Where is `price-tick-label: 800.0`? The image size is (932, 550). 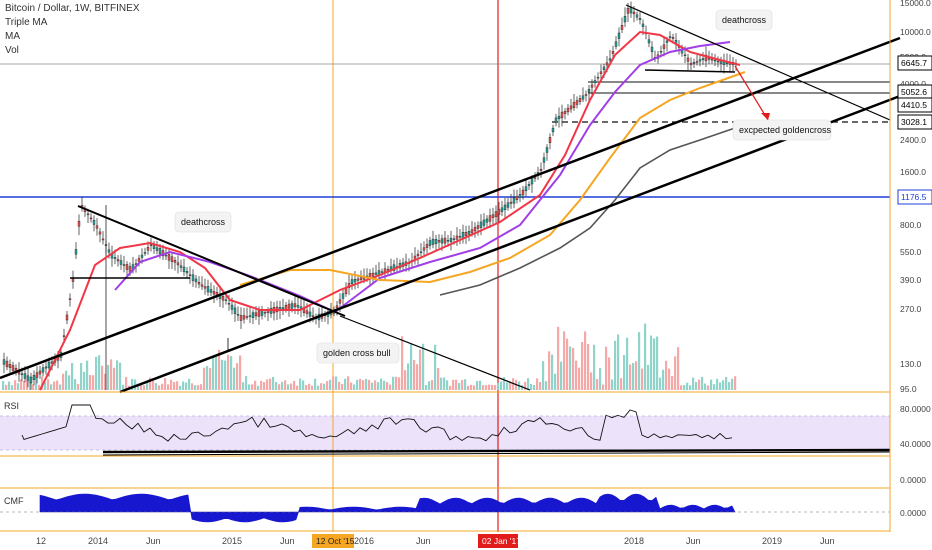
price-tick-label: 800.0 is located at coordinates (911, 225).